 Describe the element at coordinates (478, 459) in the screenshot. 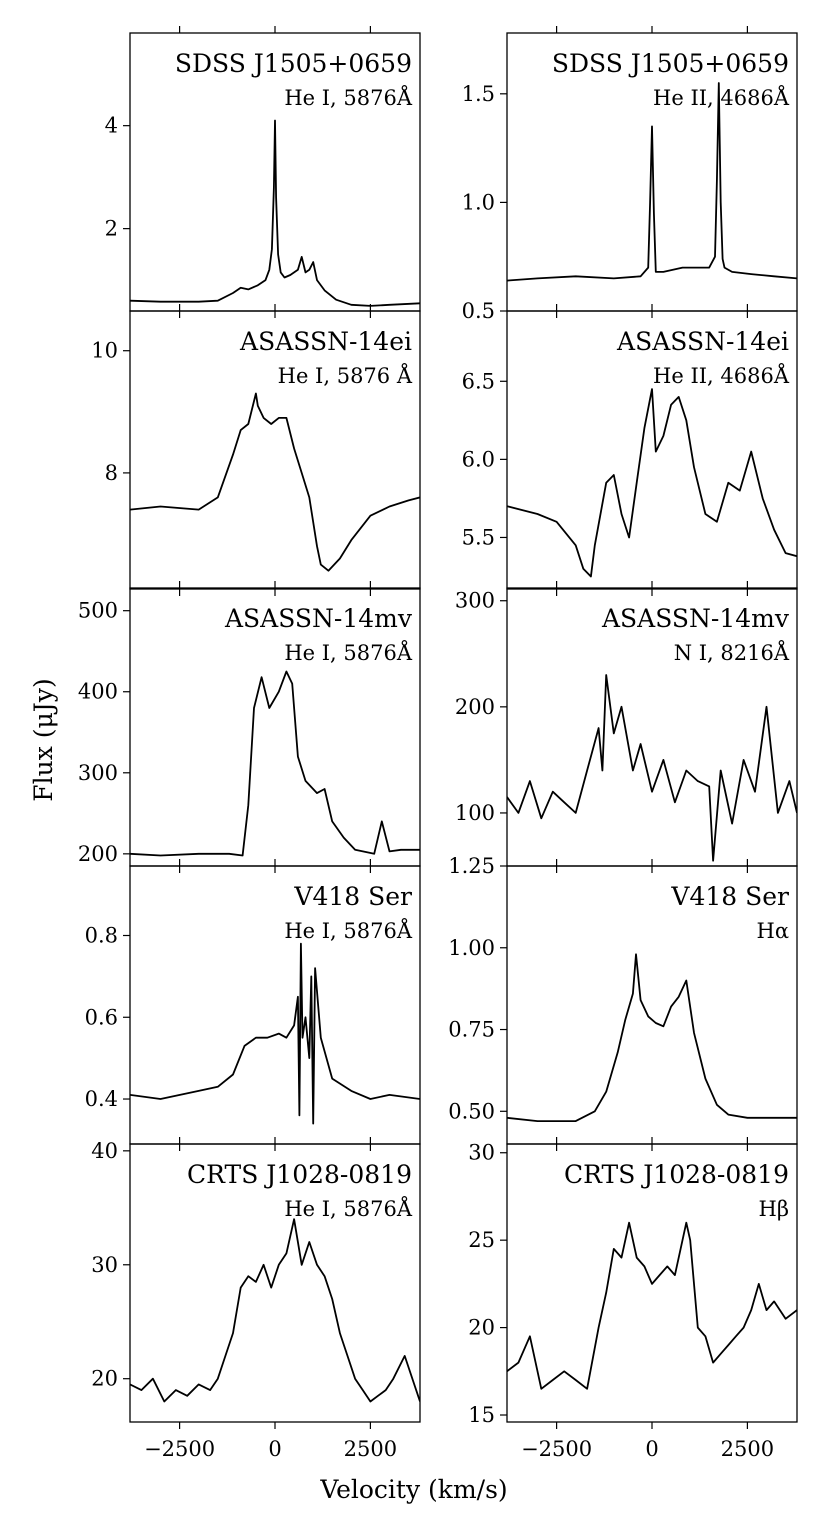

I see `y-tick-label: 6.0` at that location.